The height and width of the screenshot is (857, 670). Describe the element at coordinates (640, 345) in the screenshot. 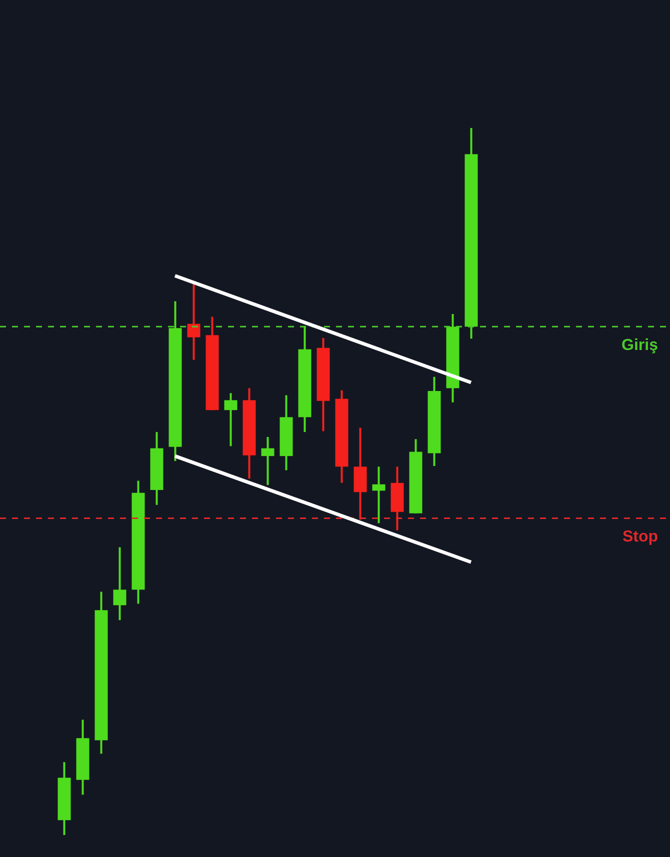

I see `ref-line-label: Giriş` at that location.